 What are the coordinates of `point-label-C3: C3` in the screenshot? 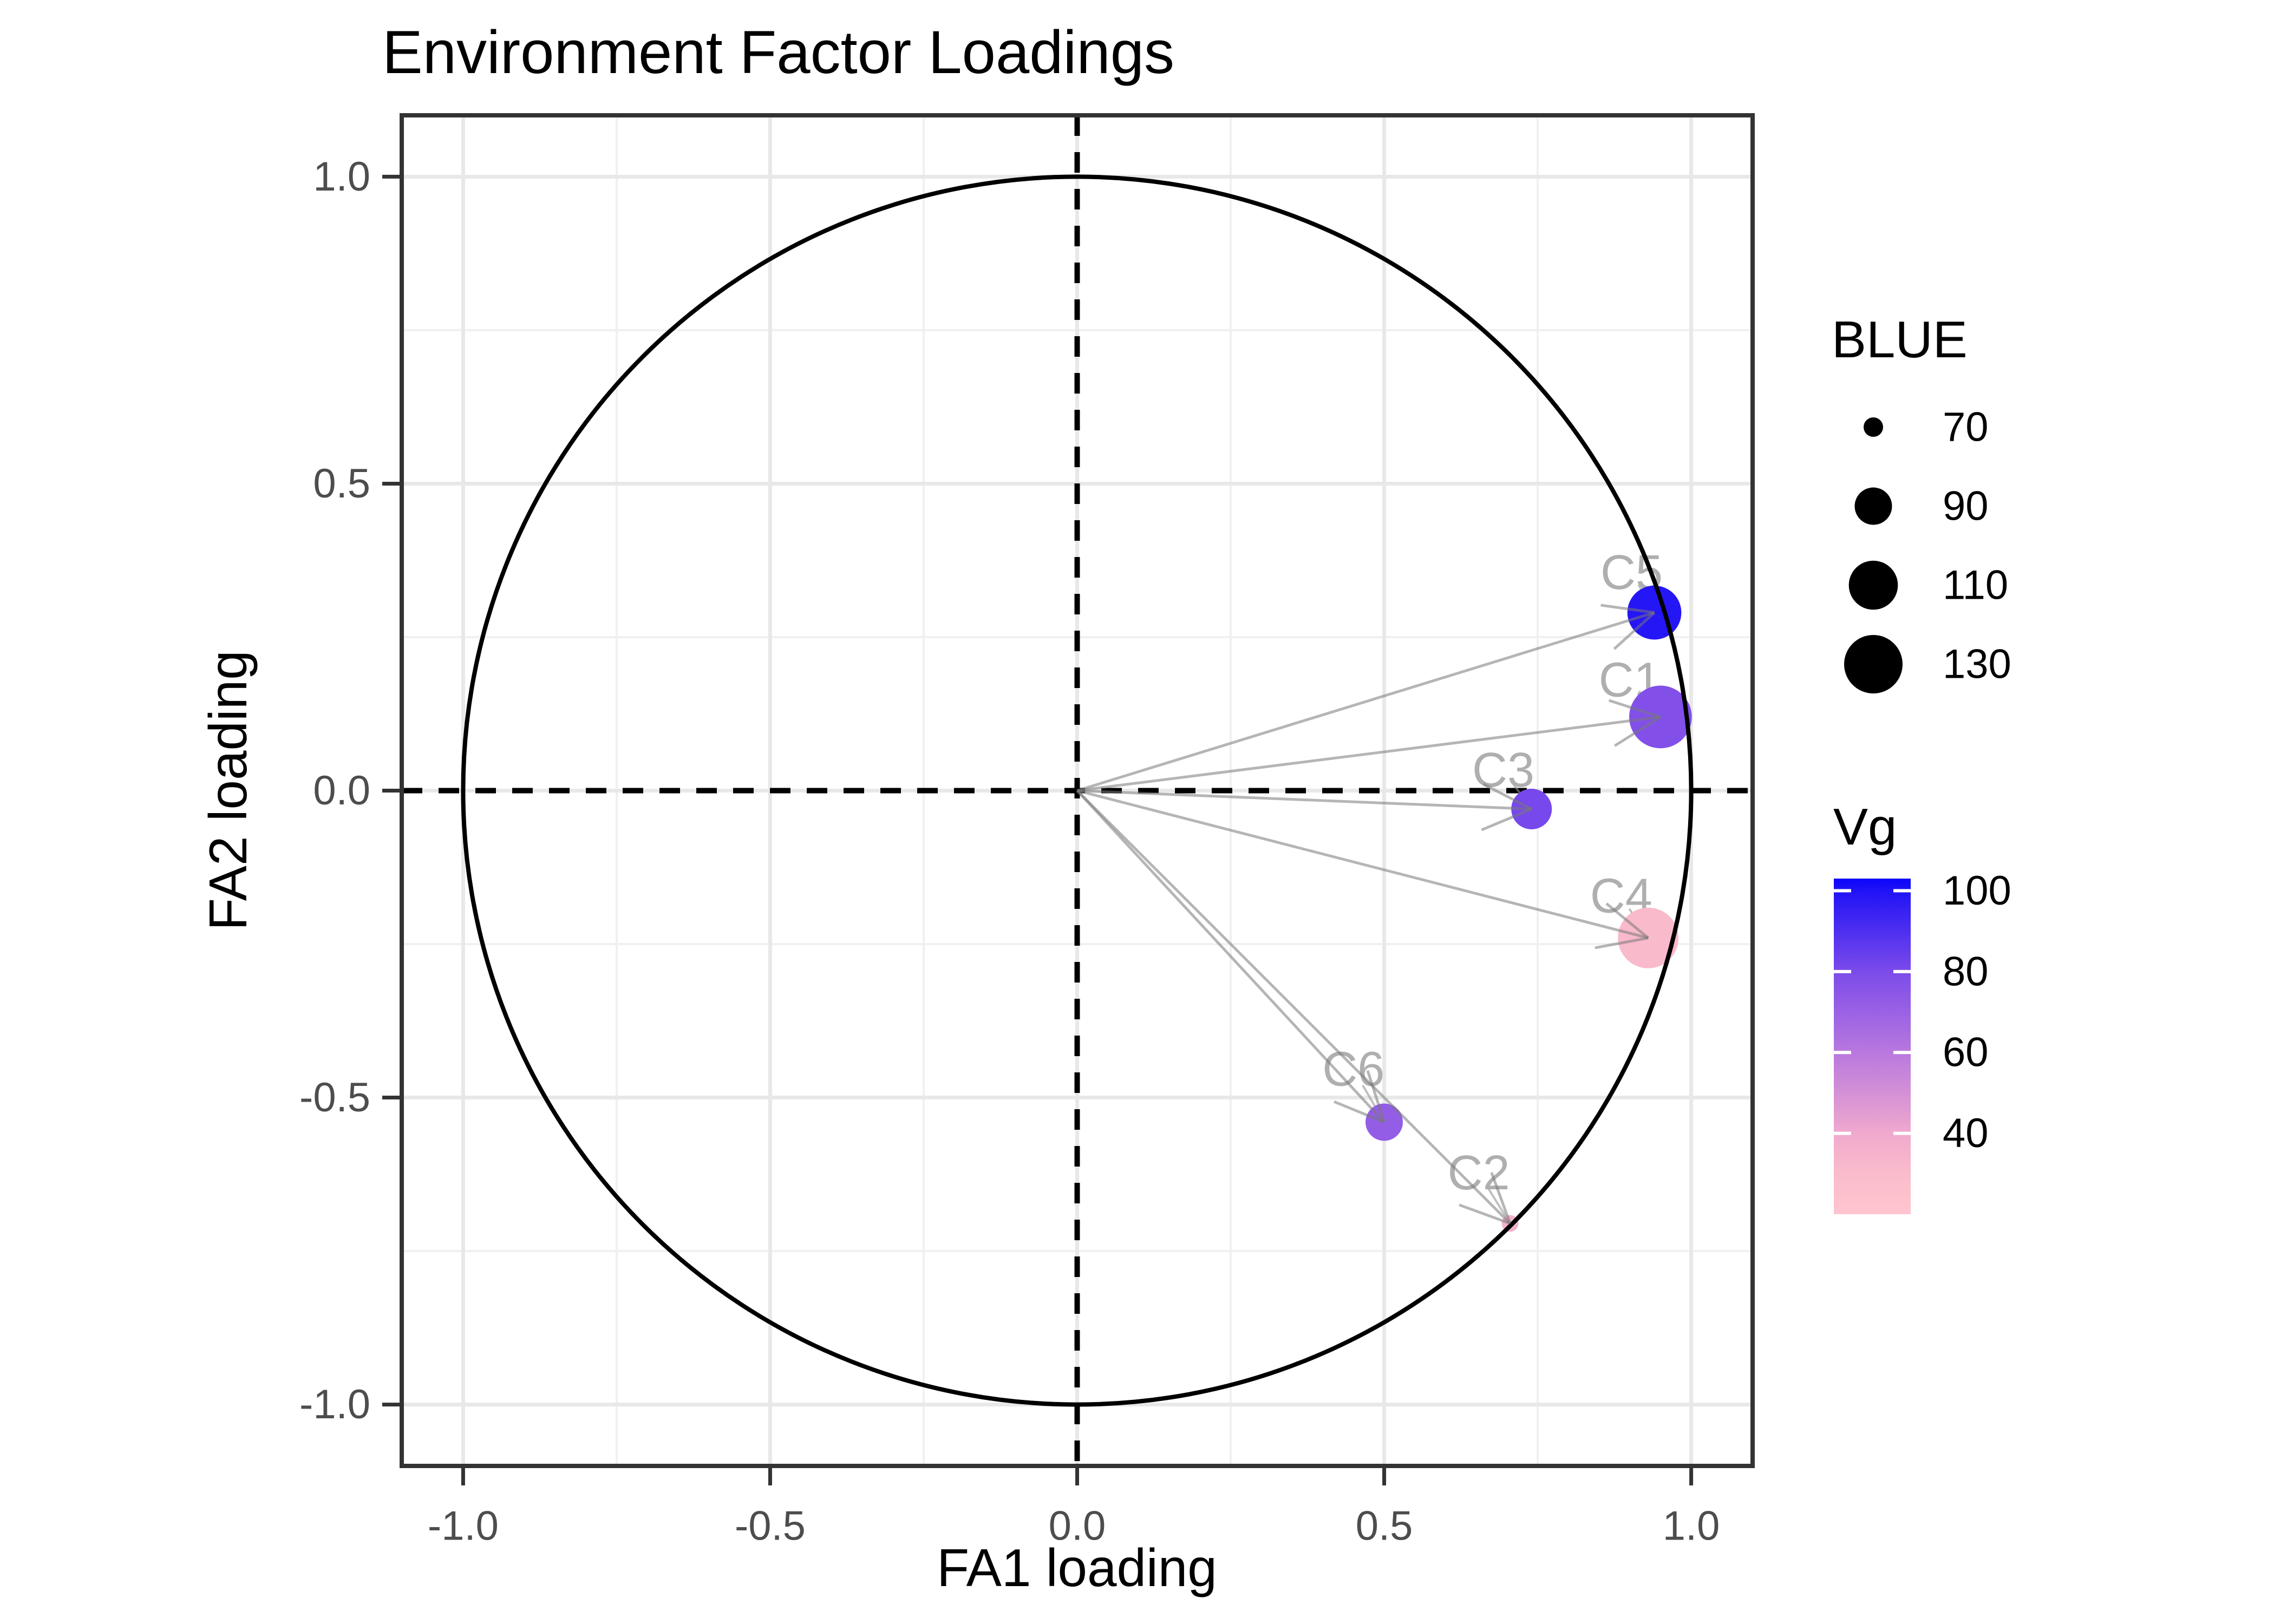 It's located at (1503, 770).